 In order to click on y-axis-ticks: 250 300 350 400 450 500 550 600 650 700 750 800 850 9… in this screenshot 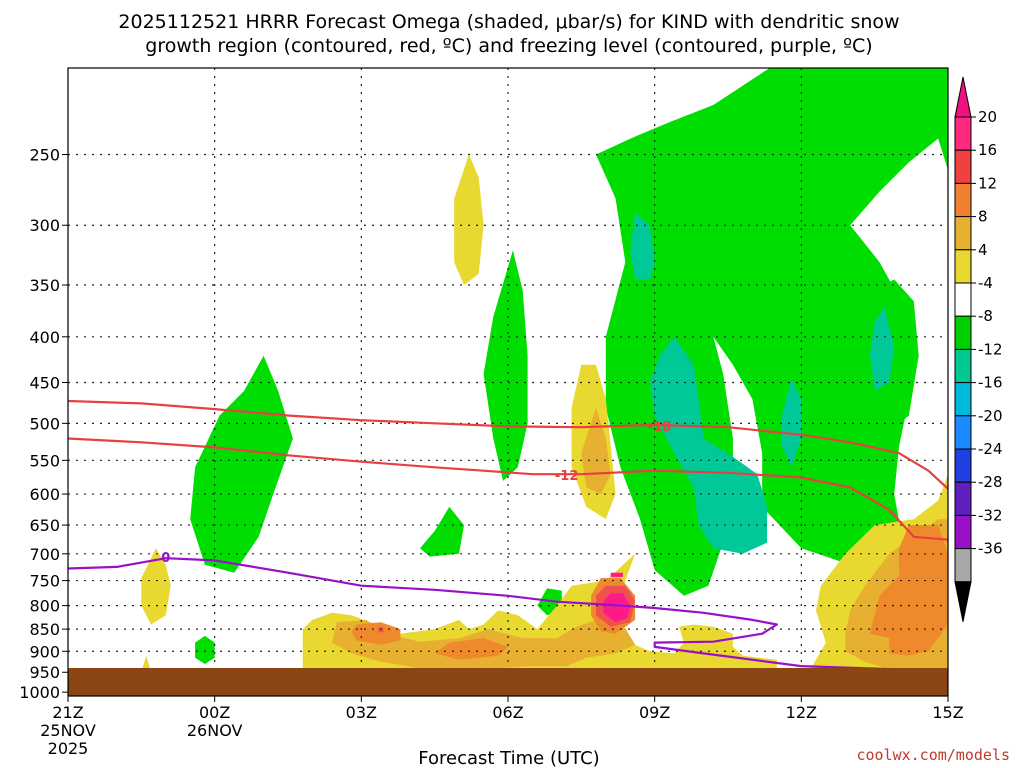, I will do `click(43, 424)`.